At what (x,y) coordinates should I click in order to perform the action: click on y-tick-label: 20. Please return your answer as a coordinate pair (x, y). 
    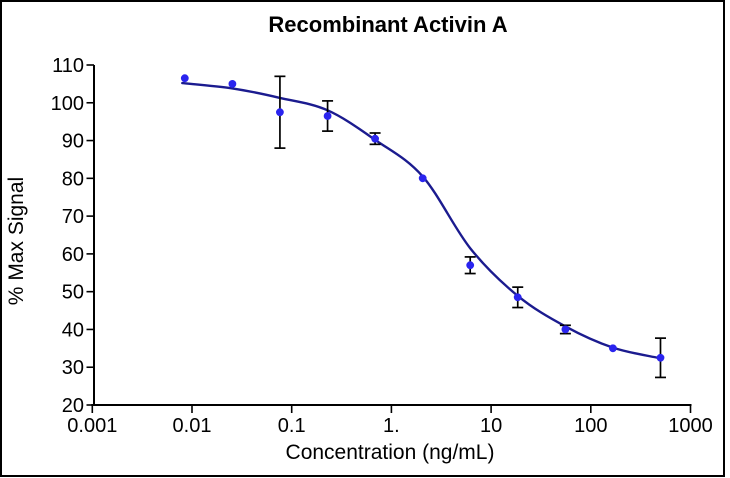
    Looking at the image, I should click on (73, 406).